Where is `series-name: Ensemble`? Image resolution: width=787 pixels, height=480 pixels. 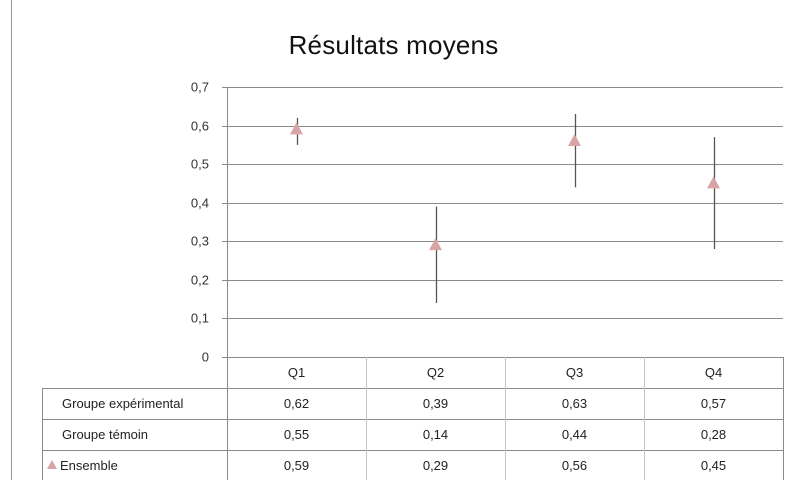 series-name: Ensemble is located at coordinates (89, 465).